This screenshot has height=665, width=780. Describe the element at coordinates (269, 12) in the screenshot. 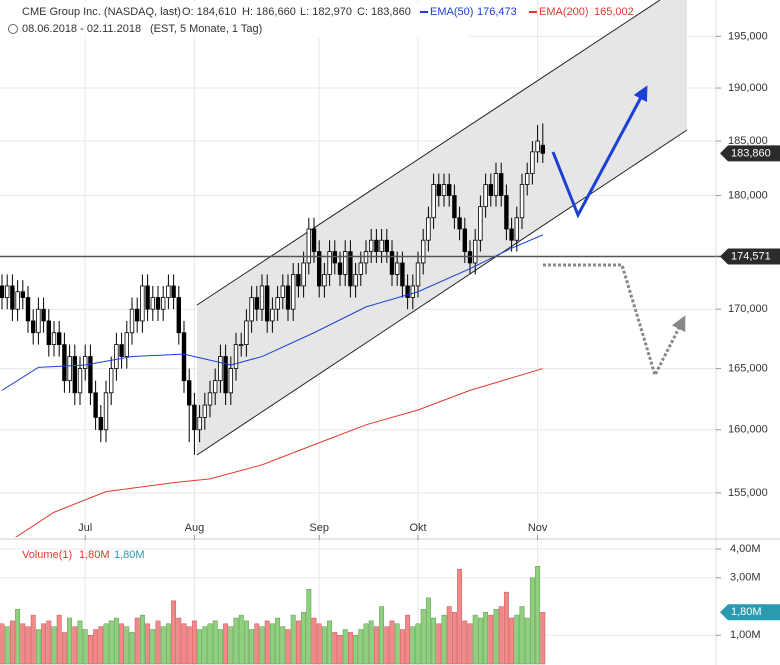

I see `ohlc-high: H: 186,660` at that location.